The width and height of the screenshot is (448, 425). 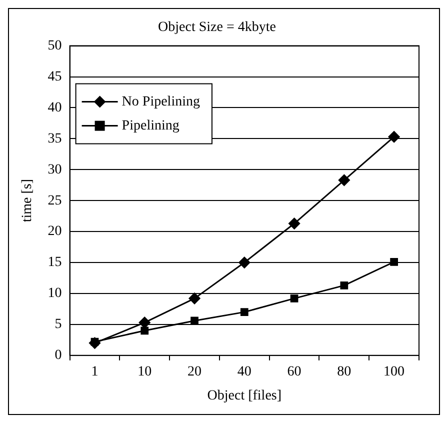 I want to click on y-tick-label: 45, so click(x=55, y=76).